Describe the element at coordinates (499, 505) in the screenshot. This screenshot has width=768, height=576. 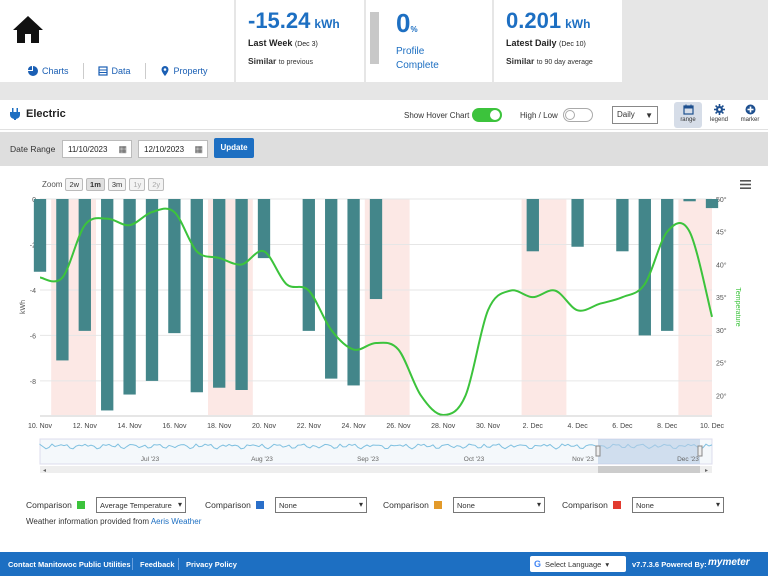
I see `comparison-3-select: None ▾` at that location.